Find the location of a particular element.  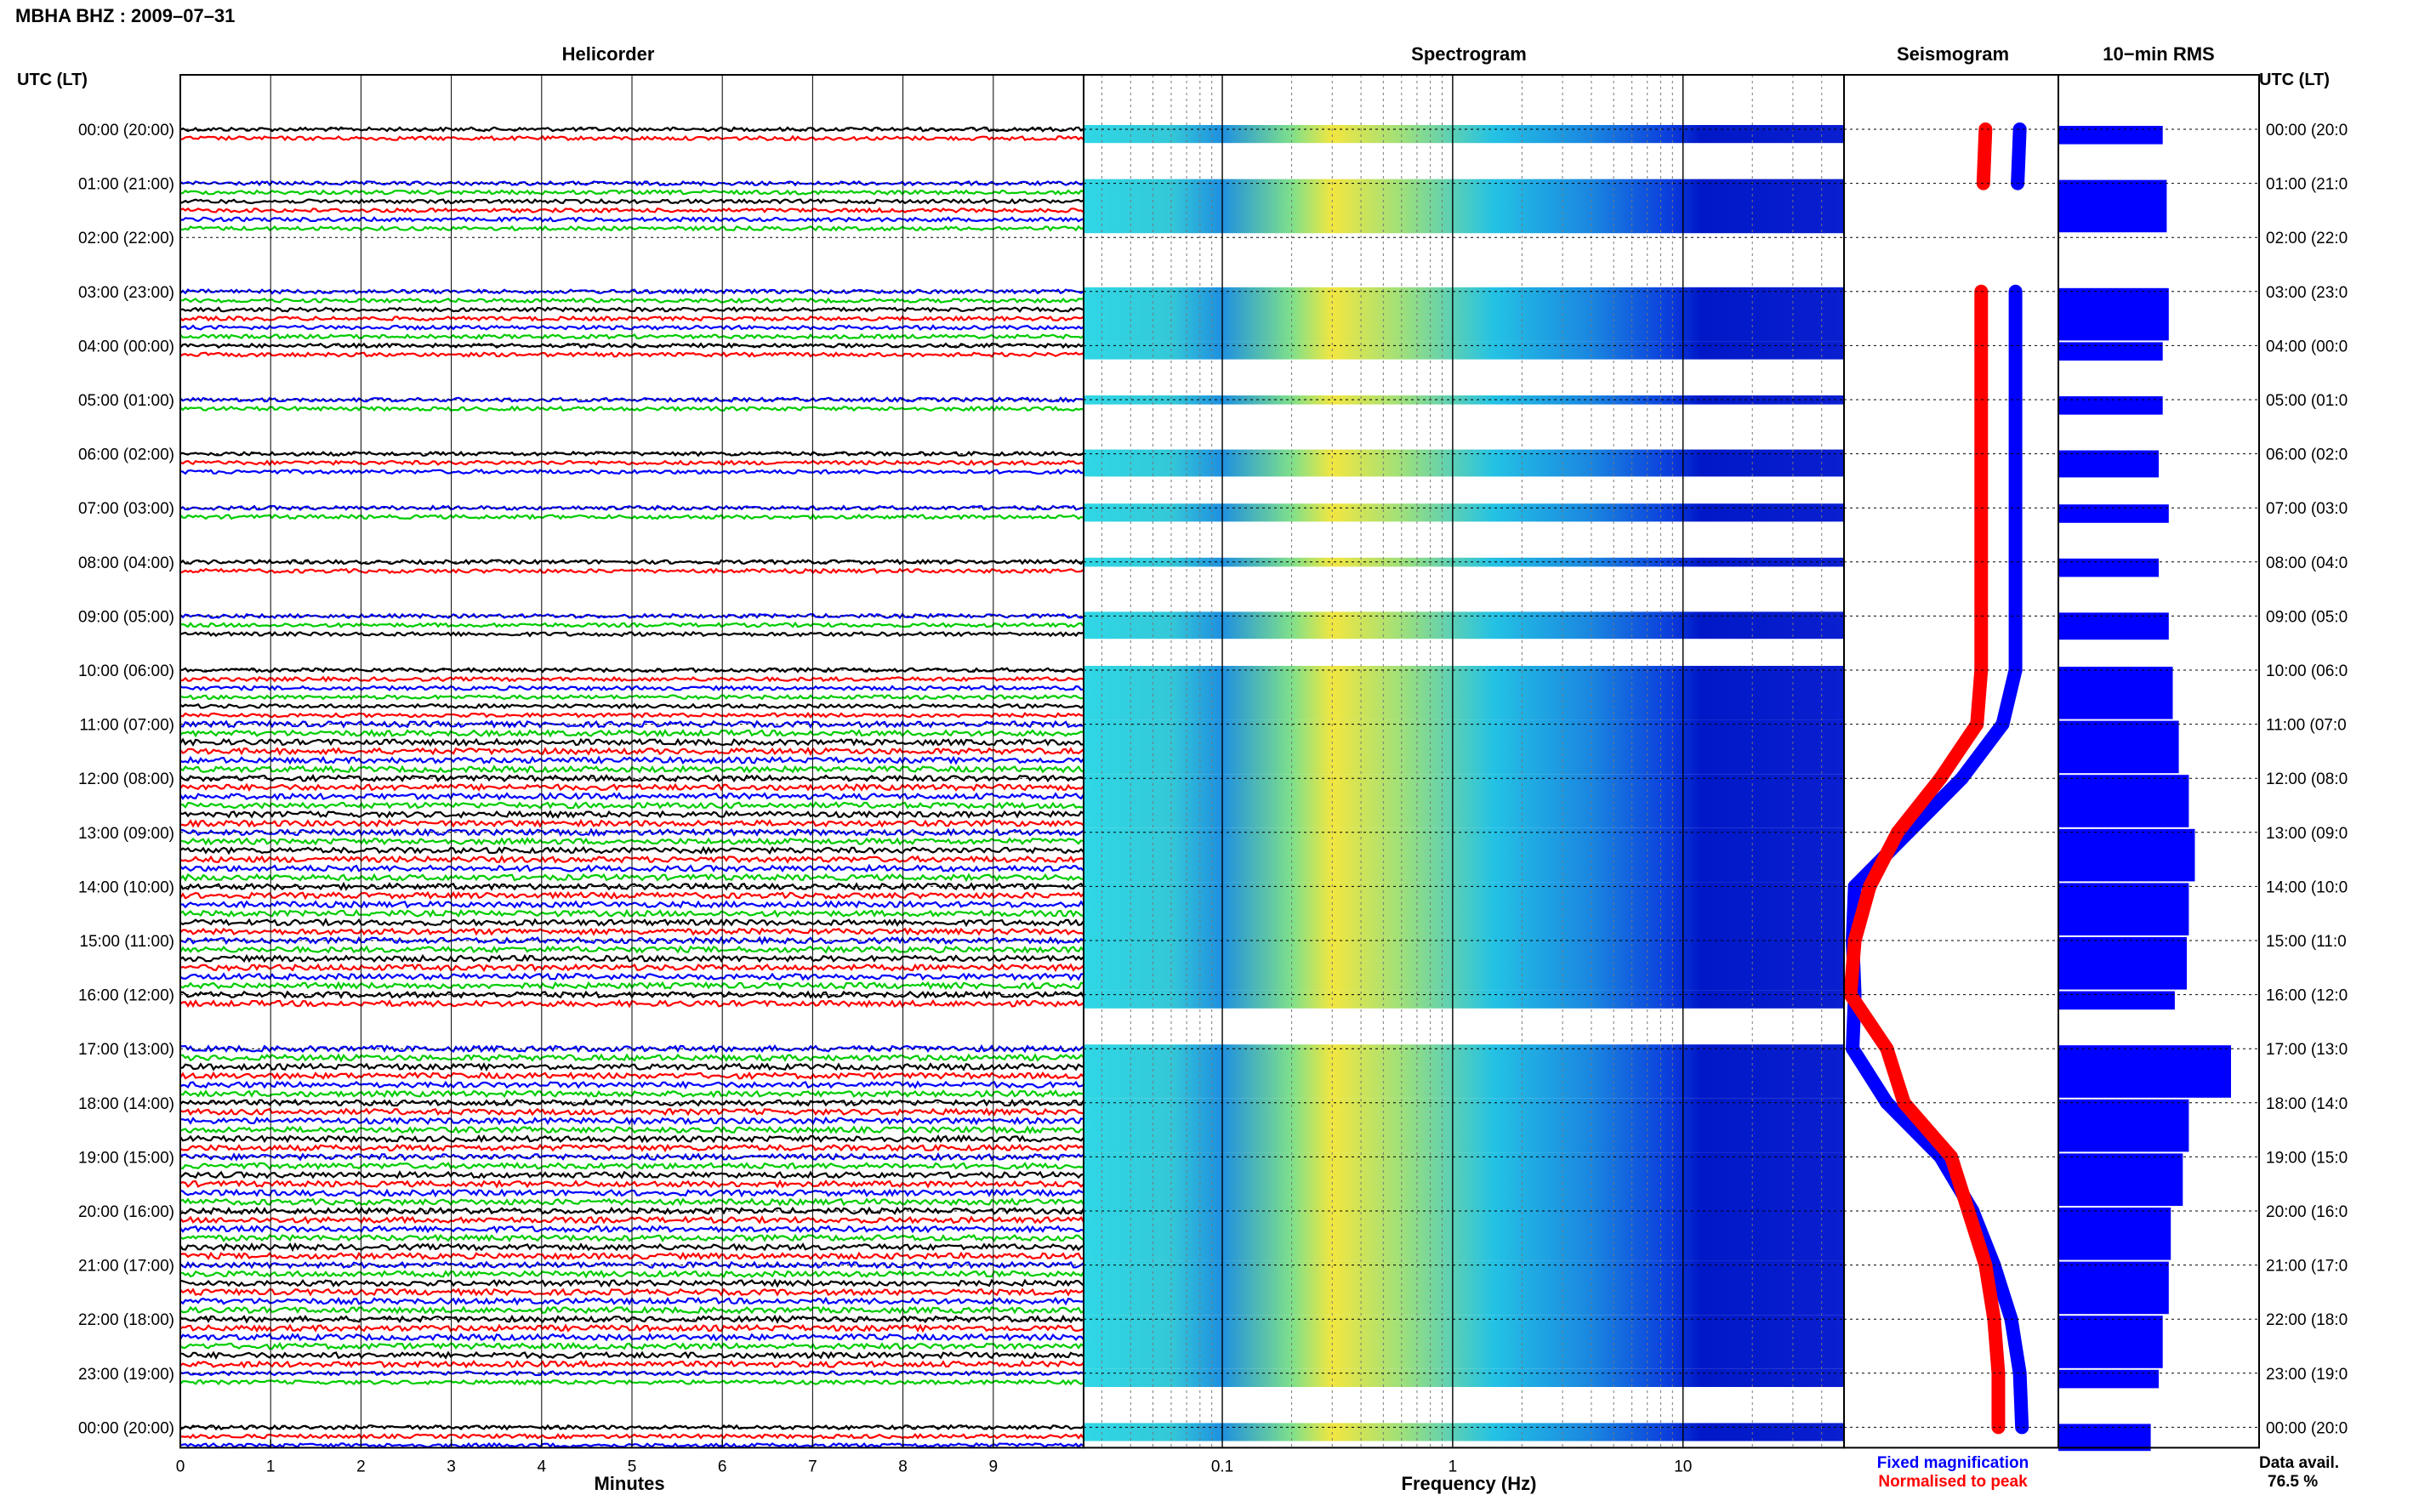

helicorder-x-tick-label: 5 is located at coordinates (632, 1466).